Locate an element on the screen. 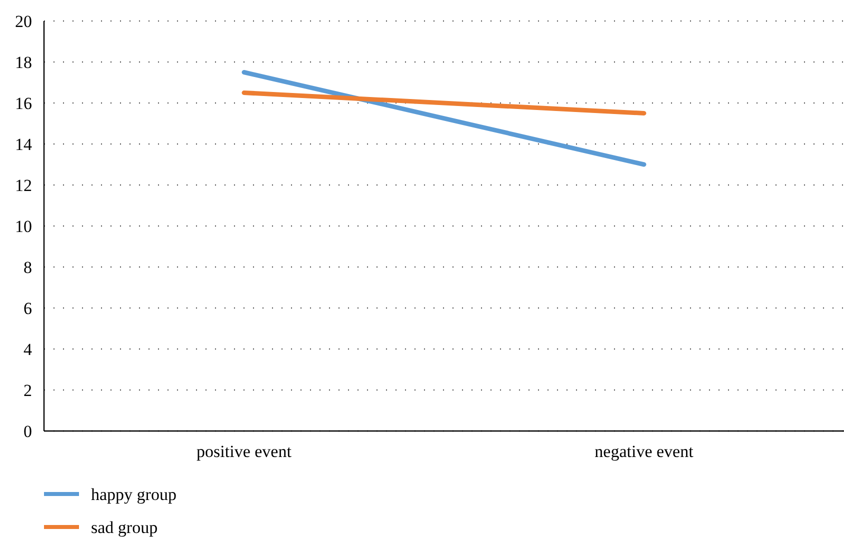 The height and width of the screenshot is (539, 844). y-tick-label: 20 is located at coordinates (23, 21).